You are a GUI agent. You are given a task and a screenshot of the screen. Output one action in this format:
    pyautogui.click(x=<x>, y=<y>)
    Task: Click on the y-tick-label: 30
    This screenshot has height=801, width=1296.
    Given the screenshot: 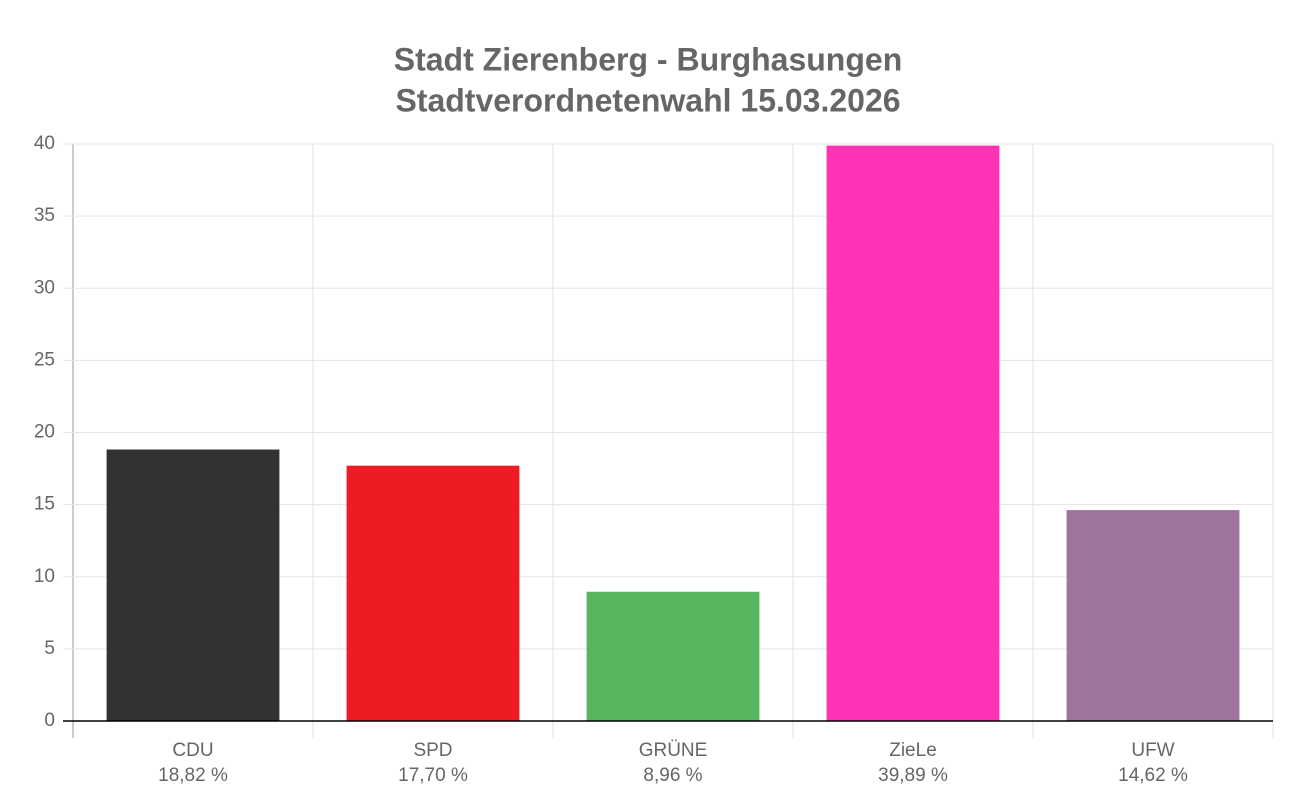 What is the action you would take?
    pyautogui.click(x=44, y=287)
    